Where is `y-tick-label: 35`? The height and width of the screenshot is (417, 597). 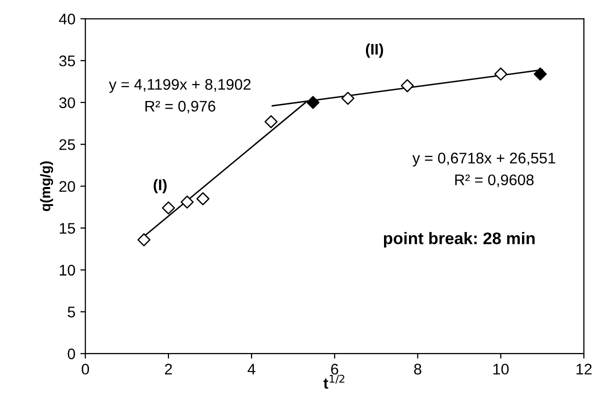
y-tick-label: 35 is located at coordinates (67, 60).